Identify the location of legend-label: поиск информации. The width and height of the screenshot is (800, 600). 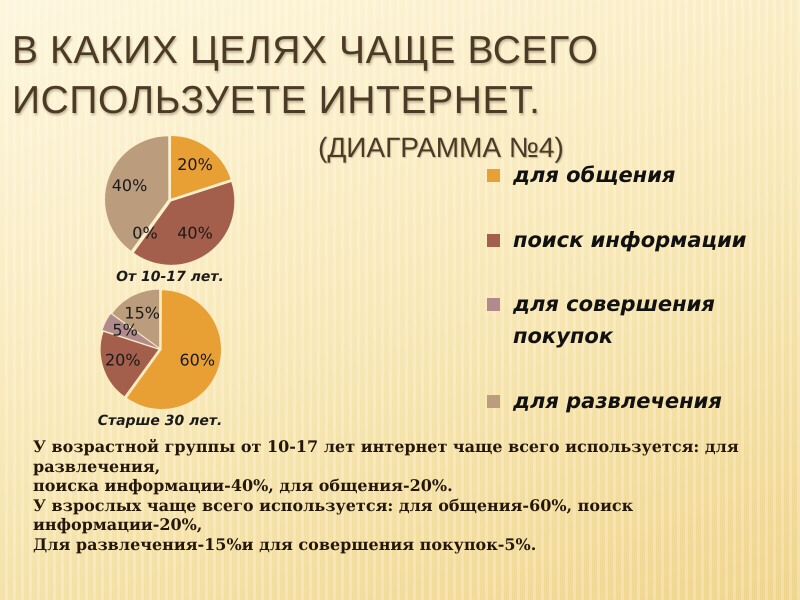
(630, 240).